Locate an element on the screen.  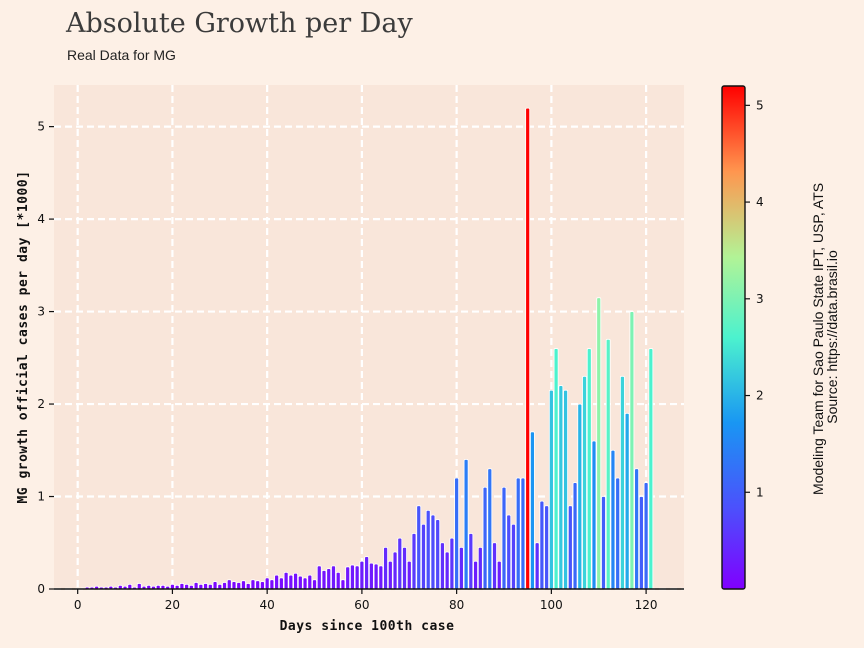
x-tick-label: 120 is located at coordinates (646, 605).